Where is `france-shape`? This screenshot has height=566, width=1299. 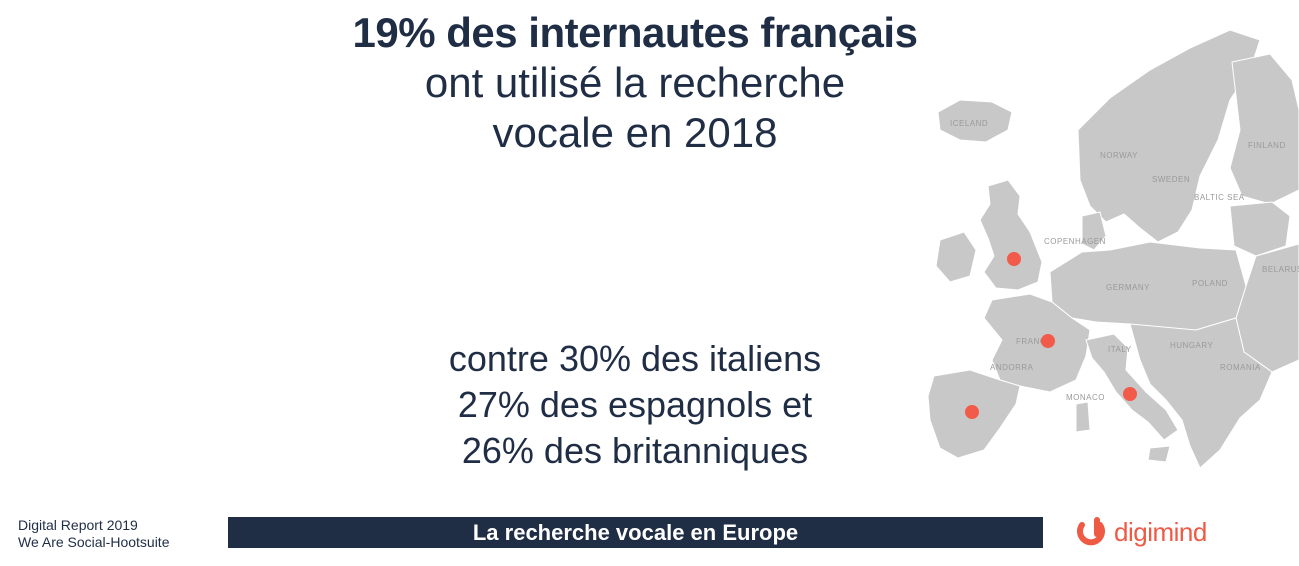
france-shape is located at coordinates (1037, 343).